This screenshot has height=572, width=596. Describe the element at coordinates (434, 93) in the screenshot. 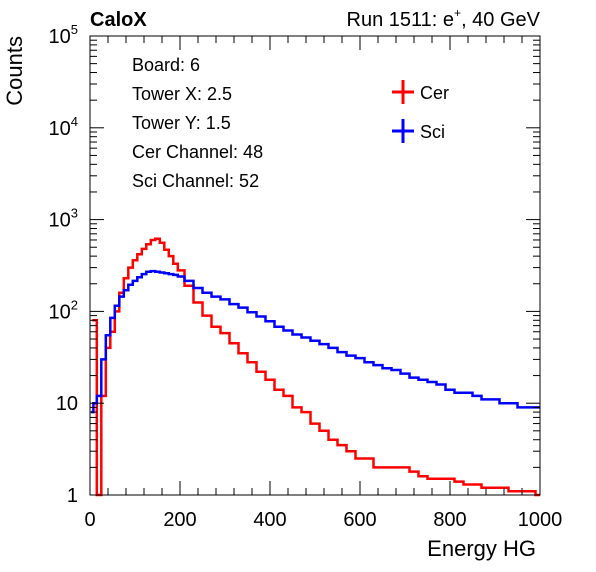

I see `legend-cer-label: Cer` at that location.